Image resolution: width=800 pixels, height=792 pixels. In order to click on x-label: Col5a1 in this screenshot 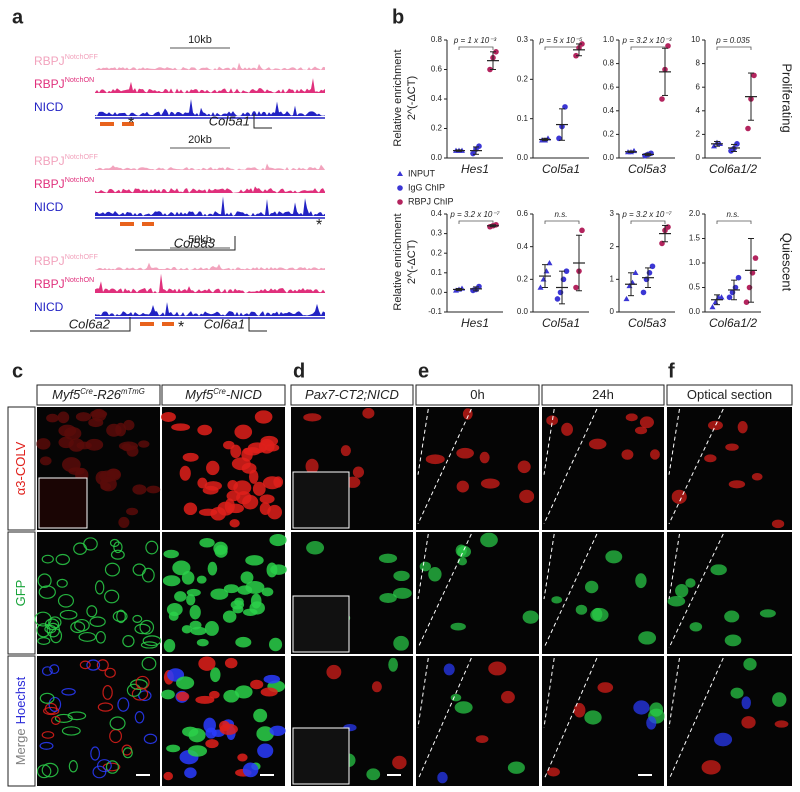, I will do `click(561, 169)`.